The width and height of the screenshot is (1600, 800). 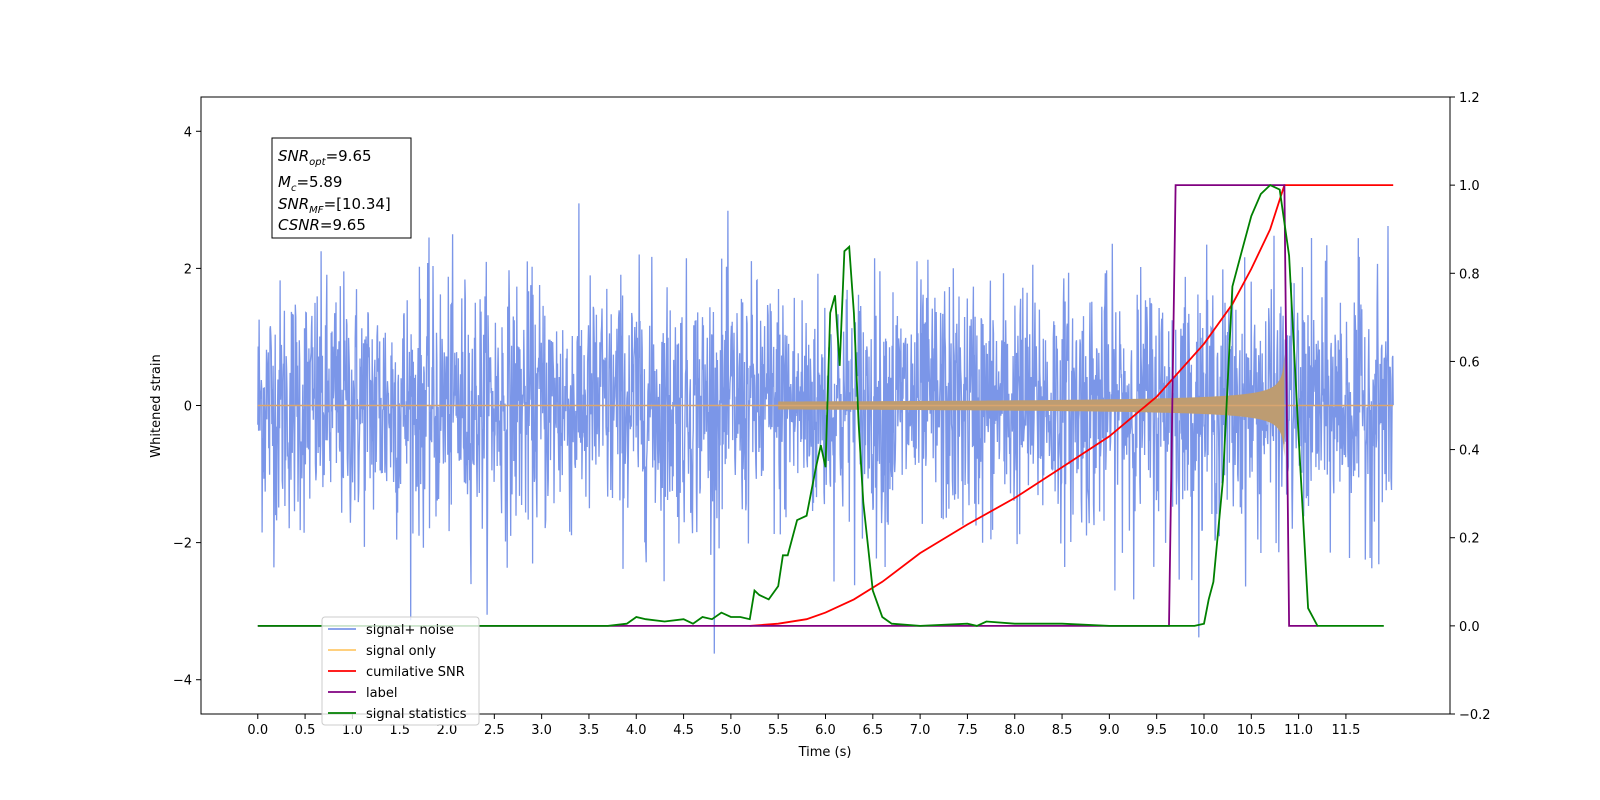 I want to click on y2-tick-label: 0.4, so click(x=1469, y=451).